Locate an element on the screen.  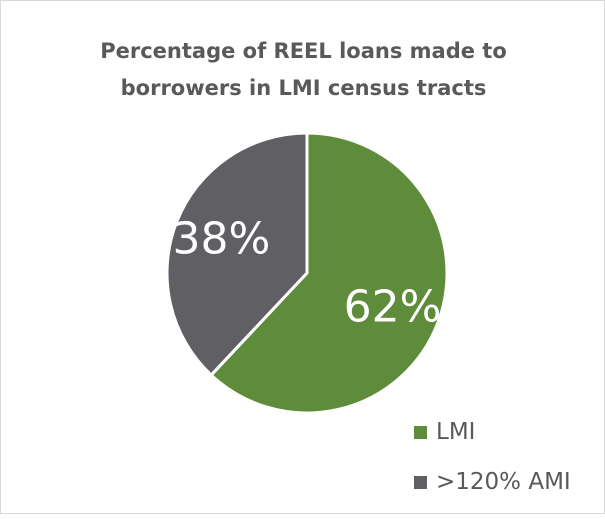
legend-item-above-120-ami: >120% AMI is located at coordinates (492, 482).